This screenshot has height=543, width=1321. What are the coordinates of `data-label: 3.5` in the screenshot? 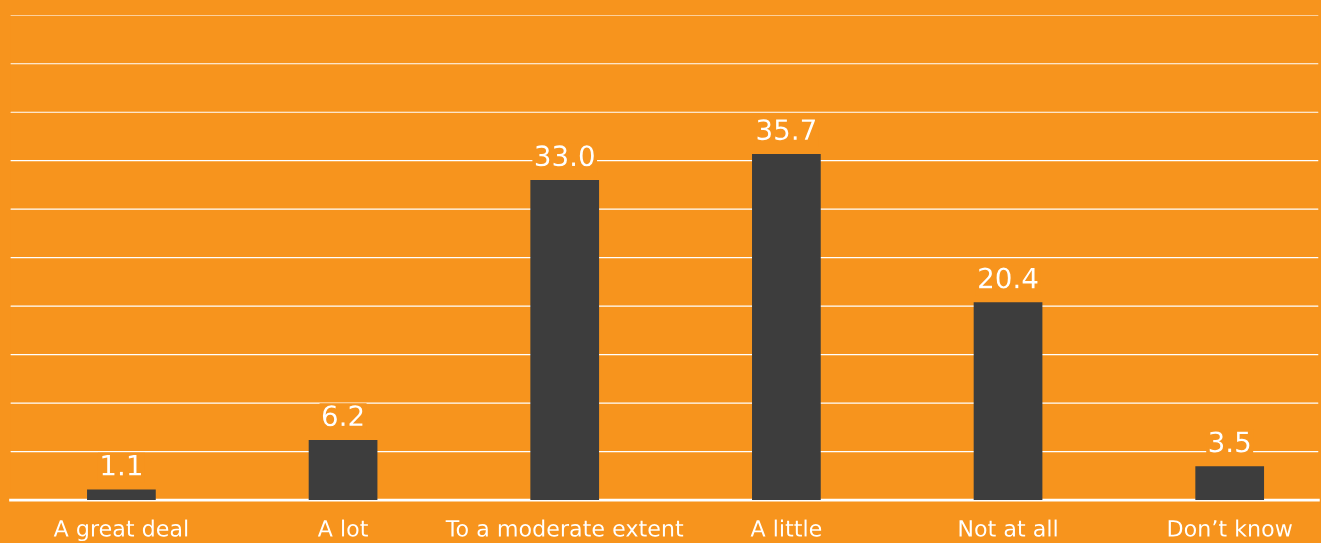 It's located at (1229, 442).